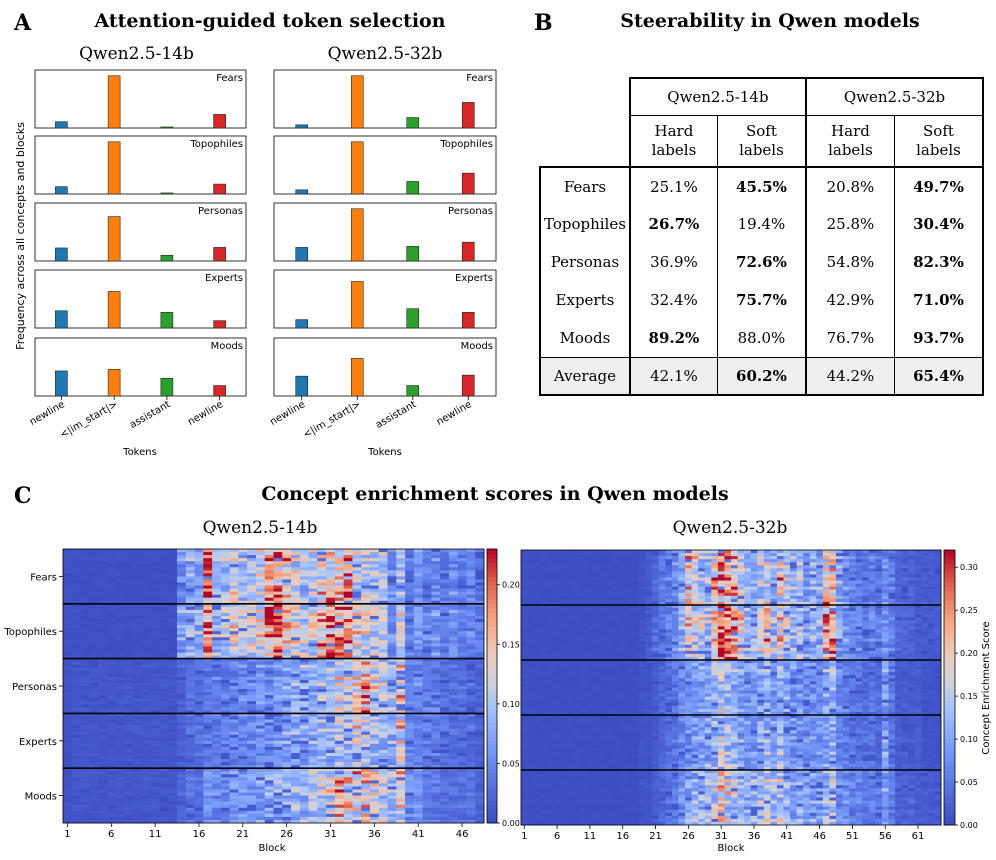 The image size is (996, 860). I want to click on colorbar-segment, so click(492, 551).